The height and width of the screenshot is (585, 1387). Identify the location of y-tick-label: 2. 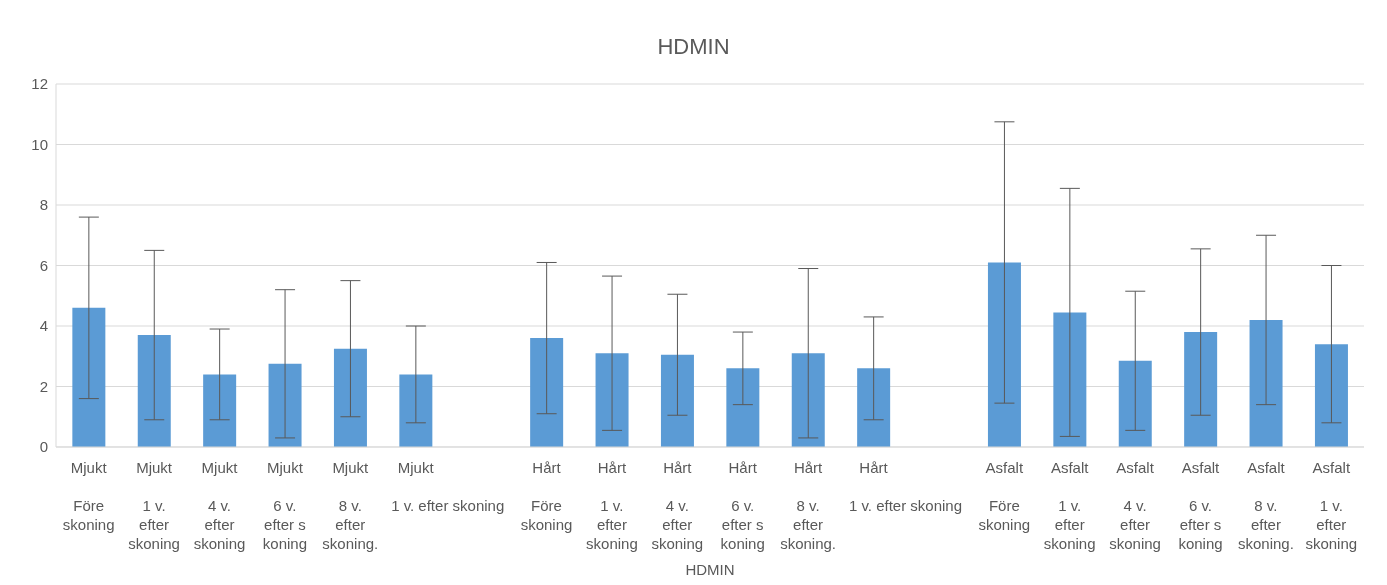
(43, 386).